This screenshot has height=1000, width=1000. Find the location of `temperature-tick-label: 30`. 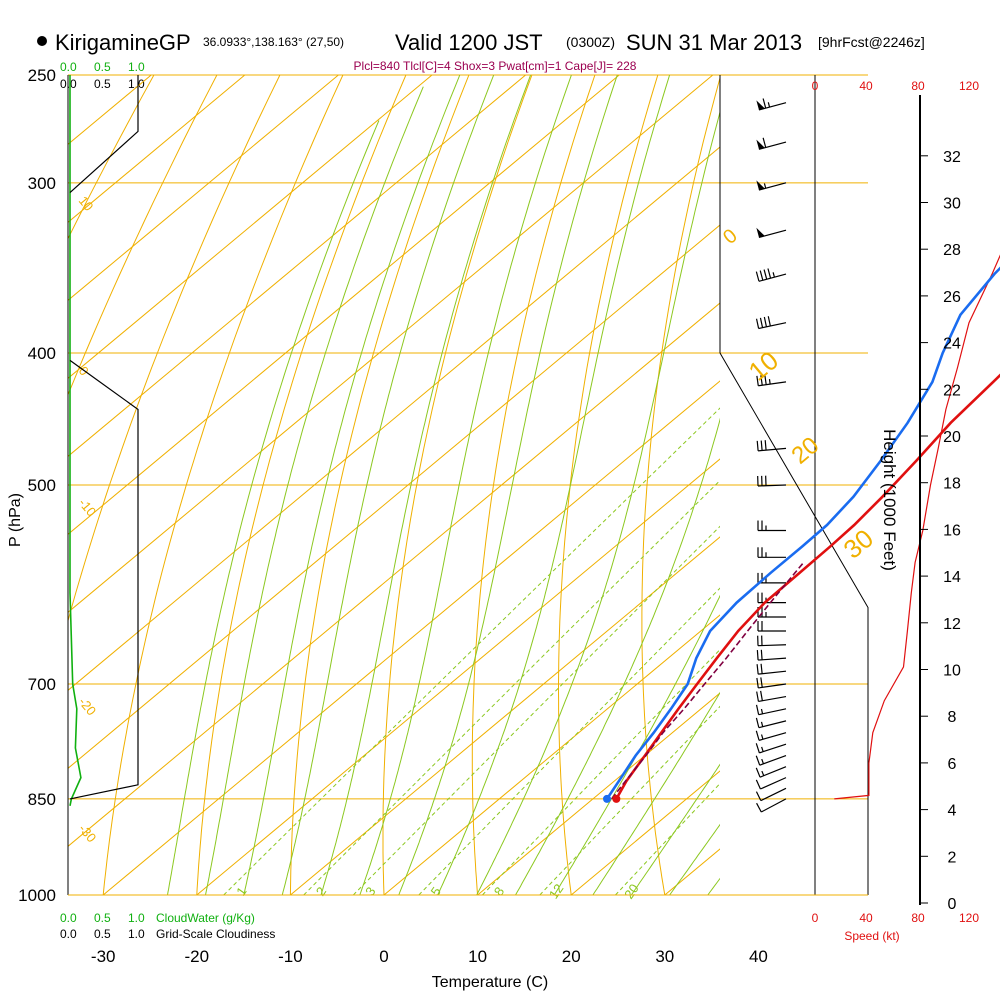

temperature-tick-label: 30 is located at coordinates (664, 956).